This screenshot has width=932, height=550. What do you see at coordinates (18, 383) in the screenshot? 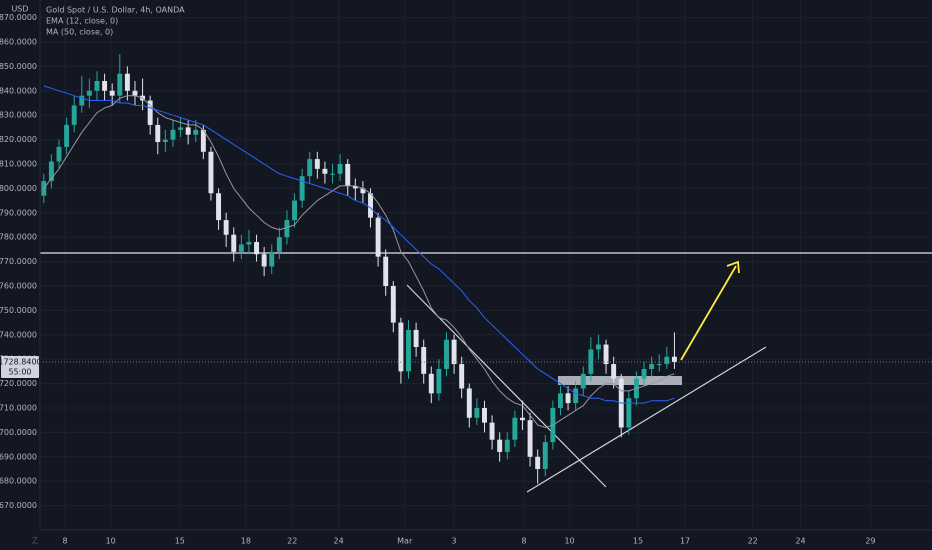
I see `y-tick-label: 1720.0000` at bounding box center [18, 383].